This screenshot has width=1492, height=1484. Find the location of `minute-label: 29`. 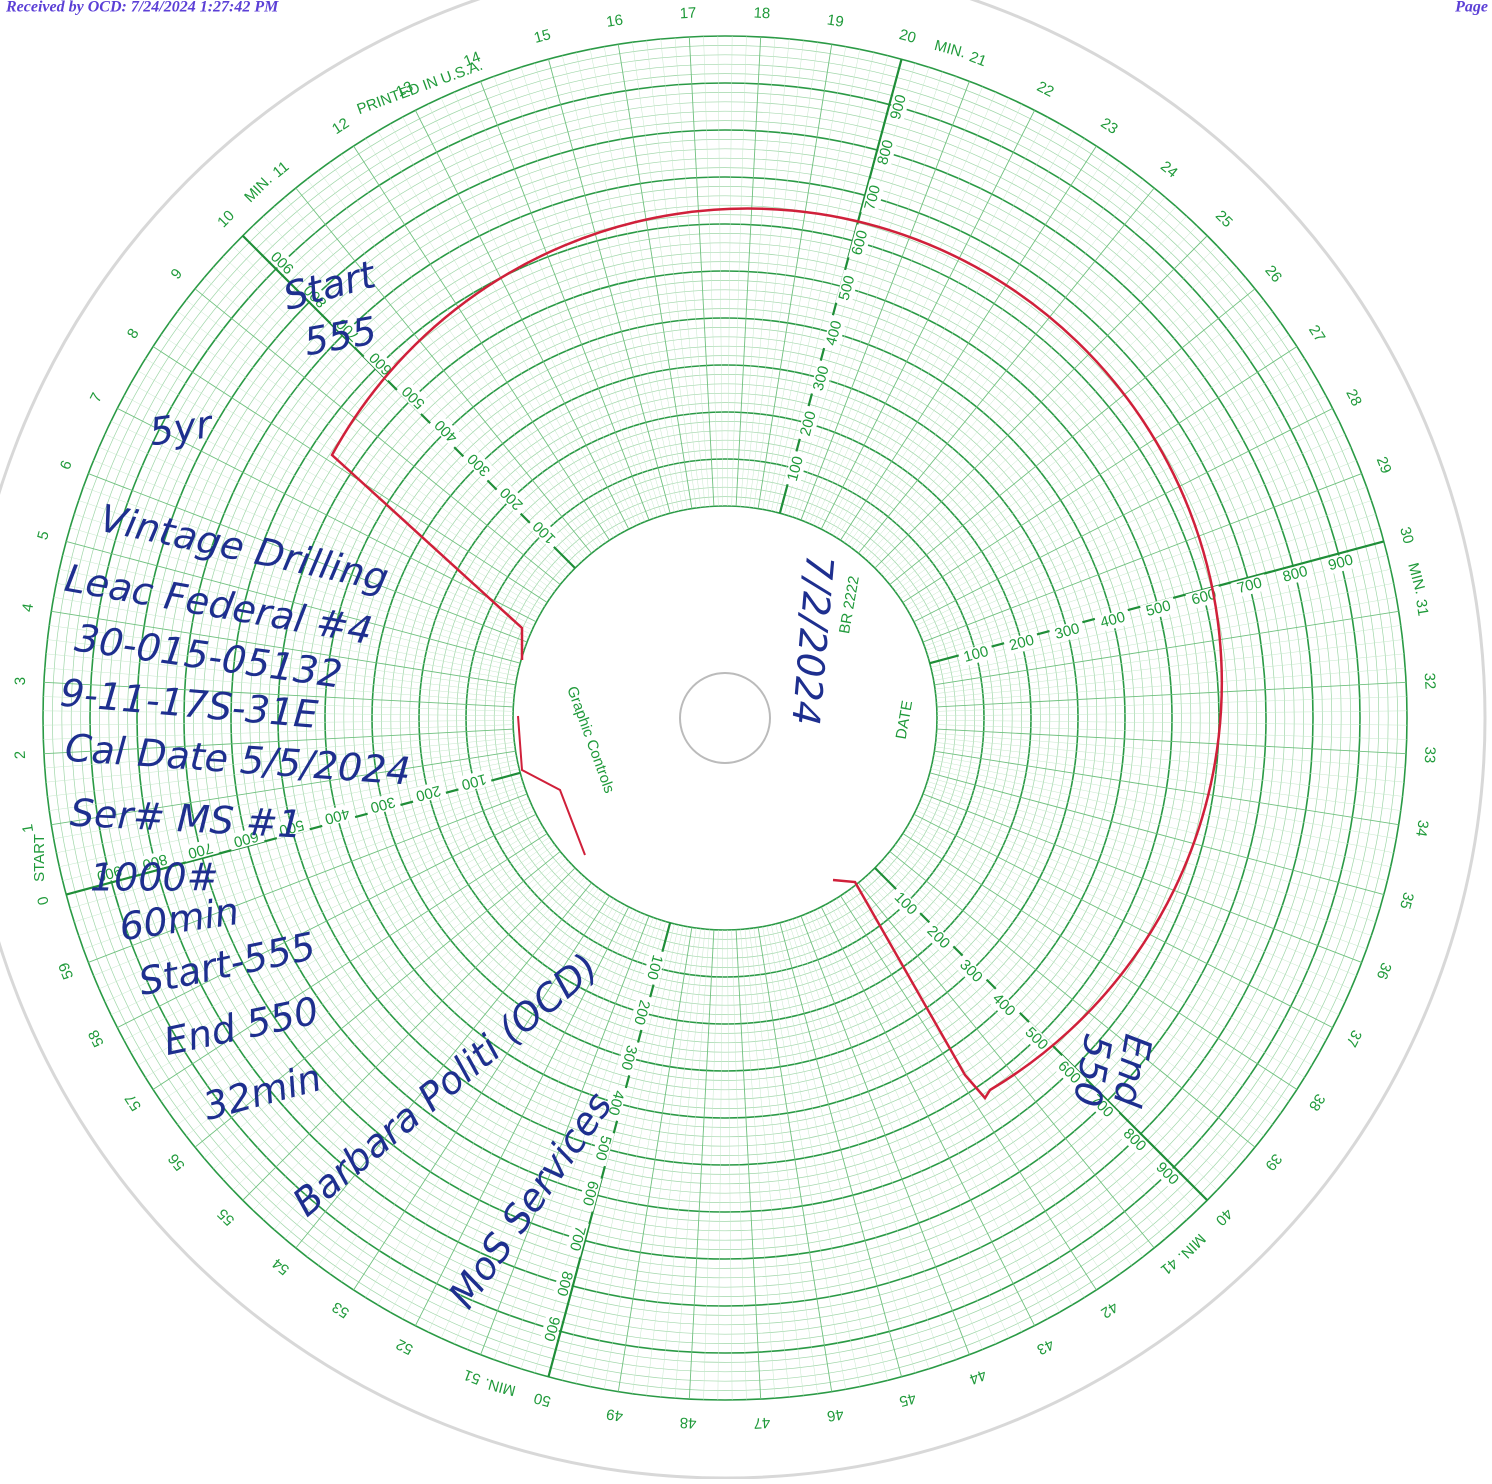

minute-label: 29 is located at coordinates (1384, 465).